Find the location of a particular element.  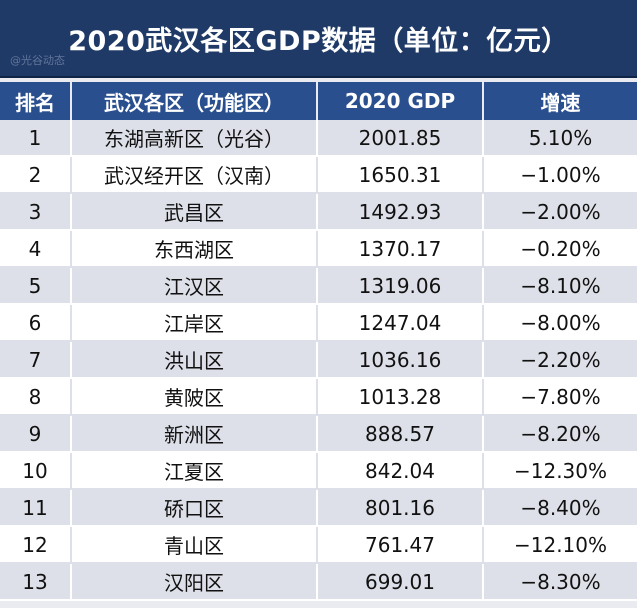

gdp-cell: 1492.93 is located at coordinates (401, 212).